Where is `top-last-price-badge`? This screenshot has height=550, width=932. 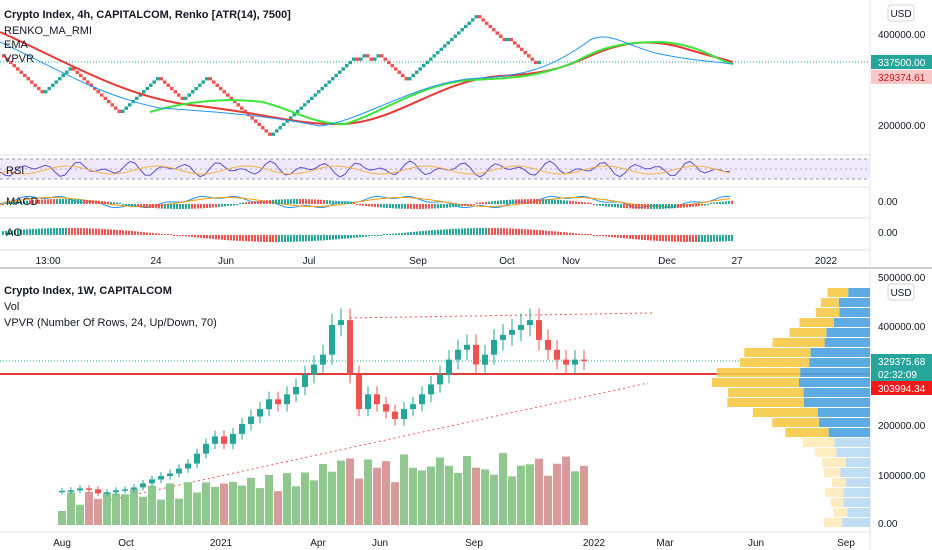 top-last-price-badge is located at coordinates (901, 62).